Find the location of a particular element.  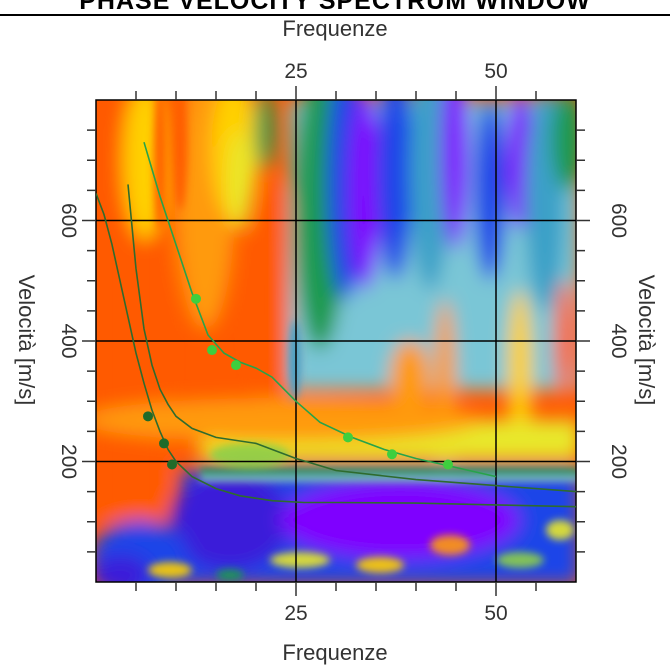

y-tick-label-right-1: 400 is located at coordinates (618, 340).